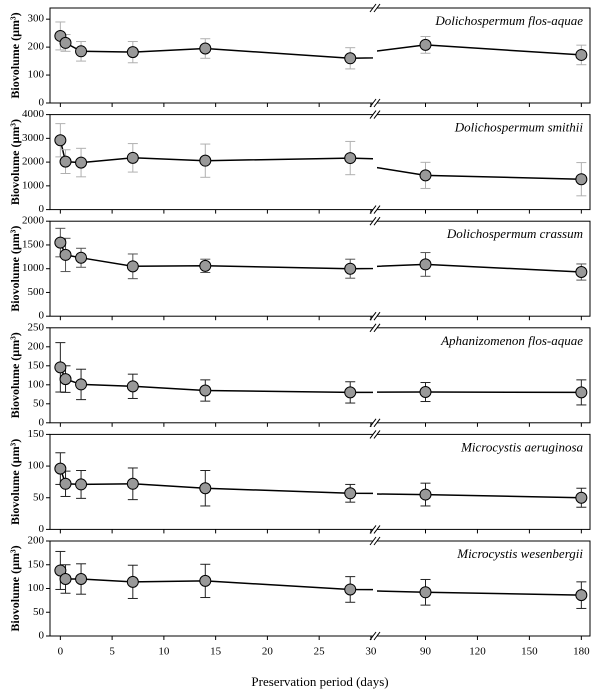  Describe the element at coordinates (39, 612) in the screenshot. I see `y-tick-label: 50` at that location.